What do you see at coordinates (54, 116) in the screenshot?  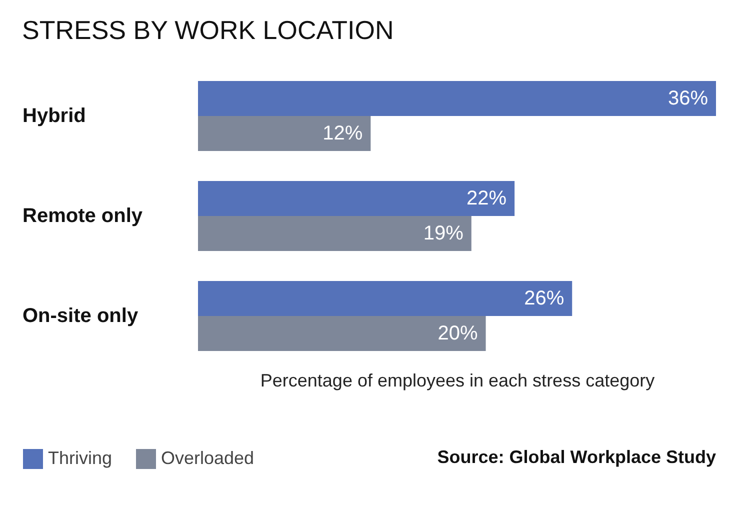 I see `y-tick-label: Hybrid` at bounding box center [54, 116].